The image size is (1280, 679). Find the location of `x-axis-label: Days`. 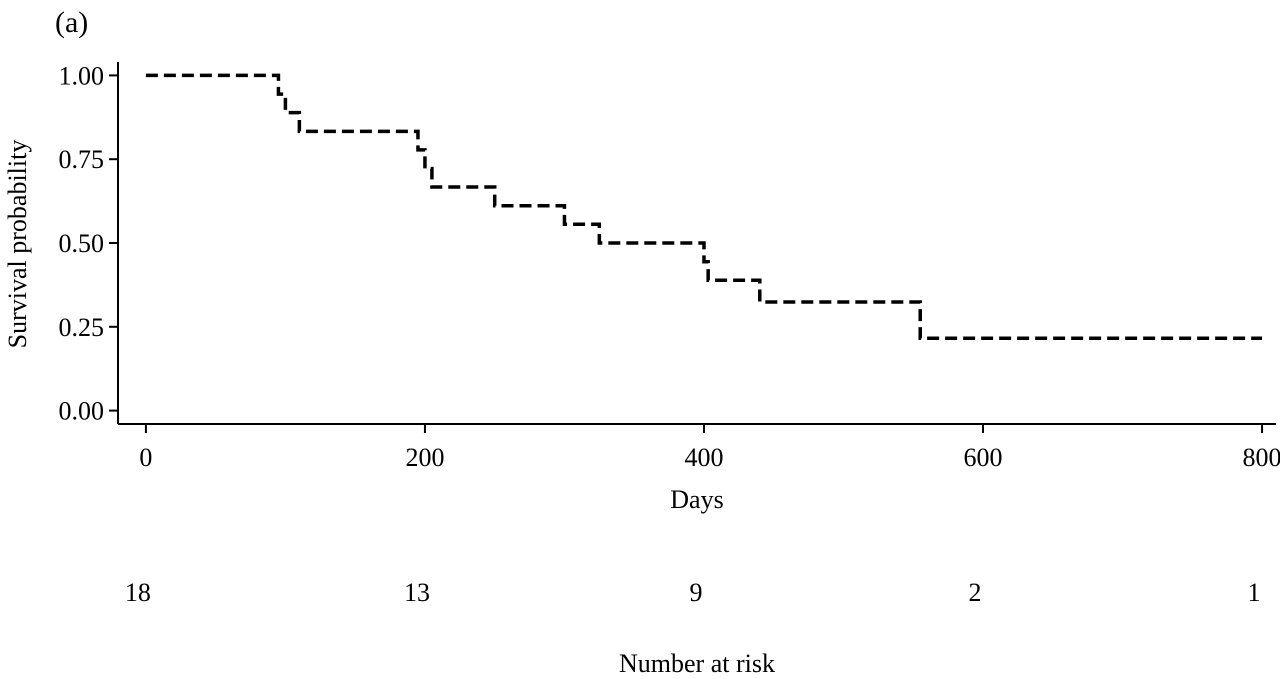

x-axis-label: Days is located at coordinates (696, 499).